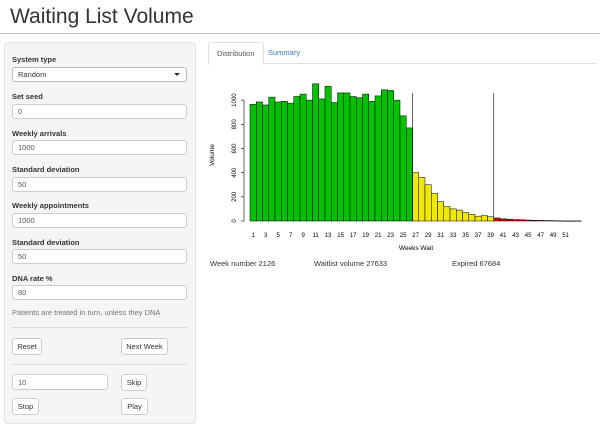 The image size is (600, 430). Describe the element at coordinates (490, 236) in the screenshot. I see `x-tick-label: 39` at that location.